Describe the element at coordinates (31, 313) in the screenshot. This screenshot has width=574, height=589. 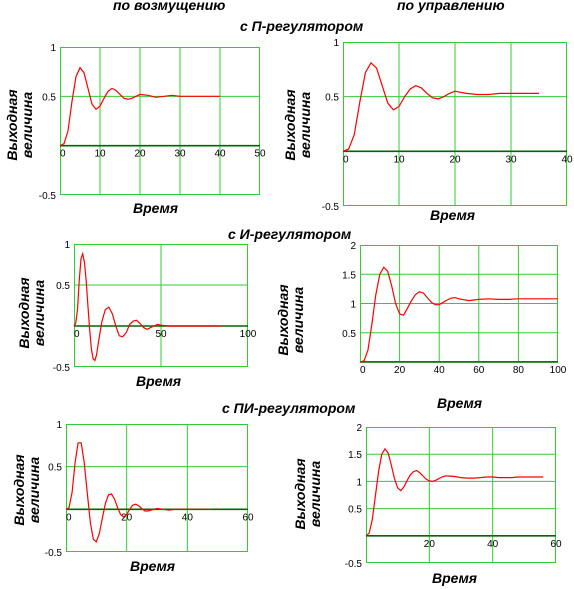
I see `ylabel-i-disturbance: Выходная величина` at that location.